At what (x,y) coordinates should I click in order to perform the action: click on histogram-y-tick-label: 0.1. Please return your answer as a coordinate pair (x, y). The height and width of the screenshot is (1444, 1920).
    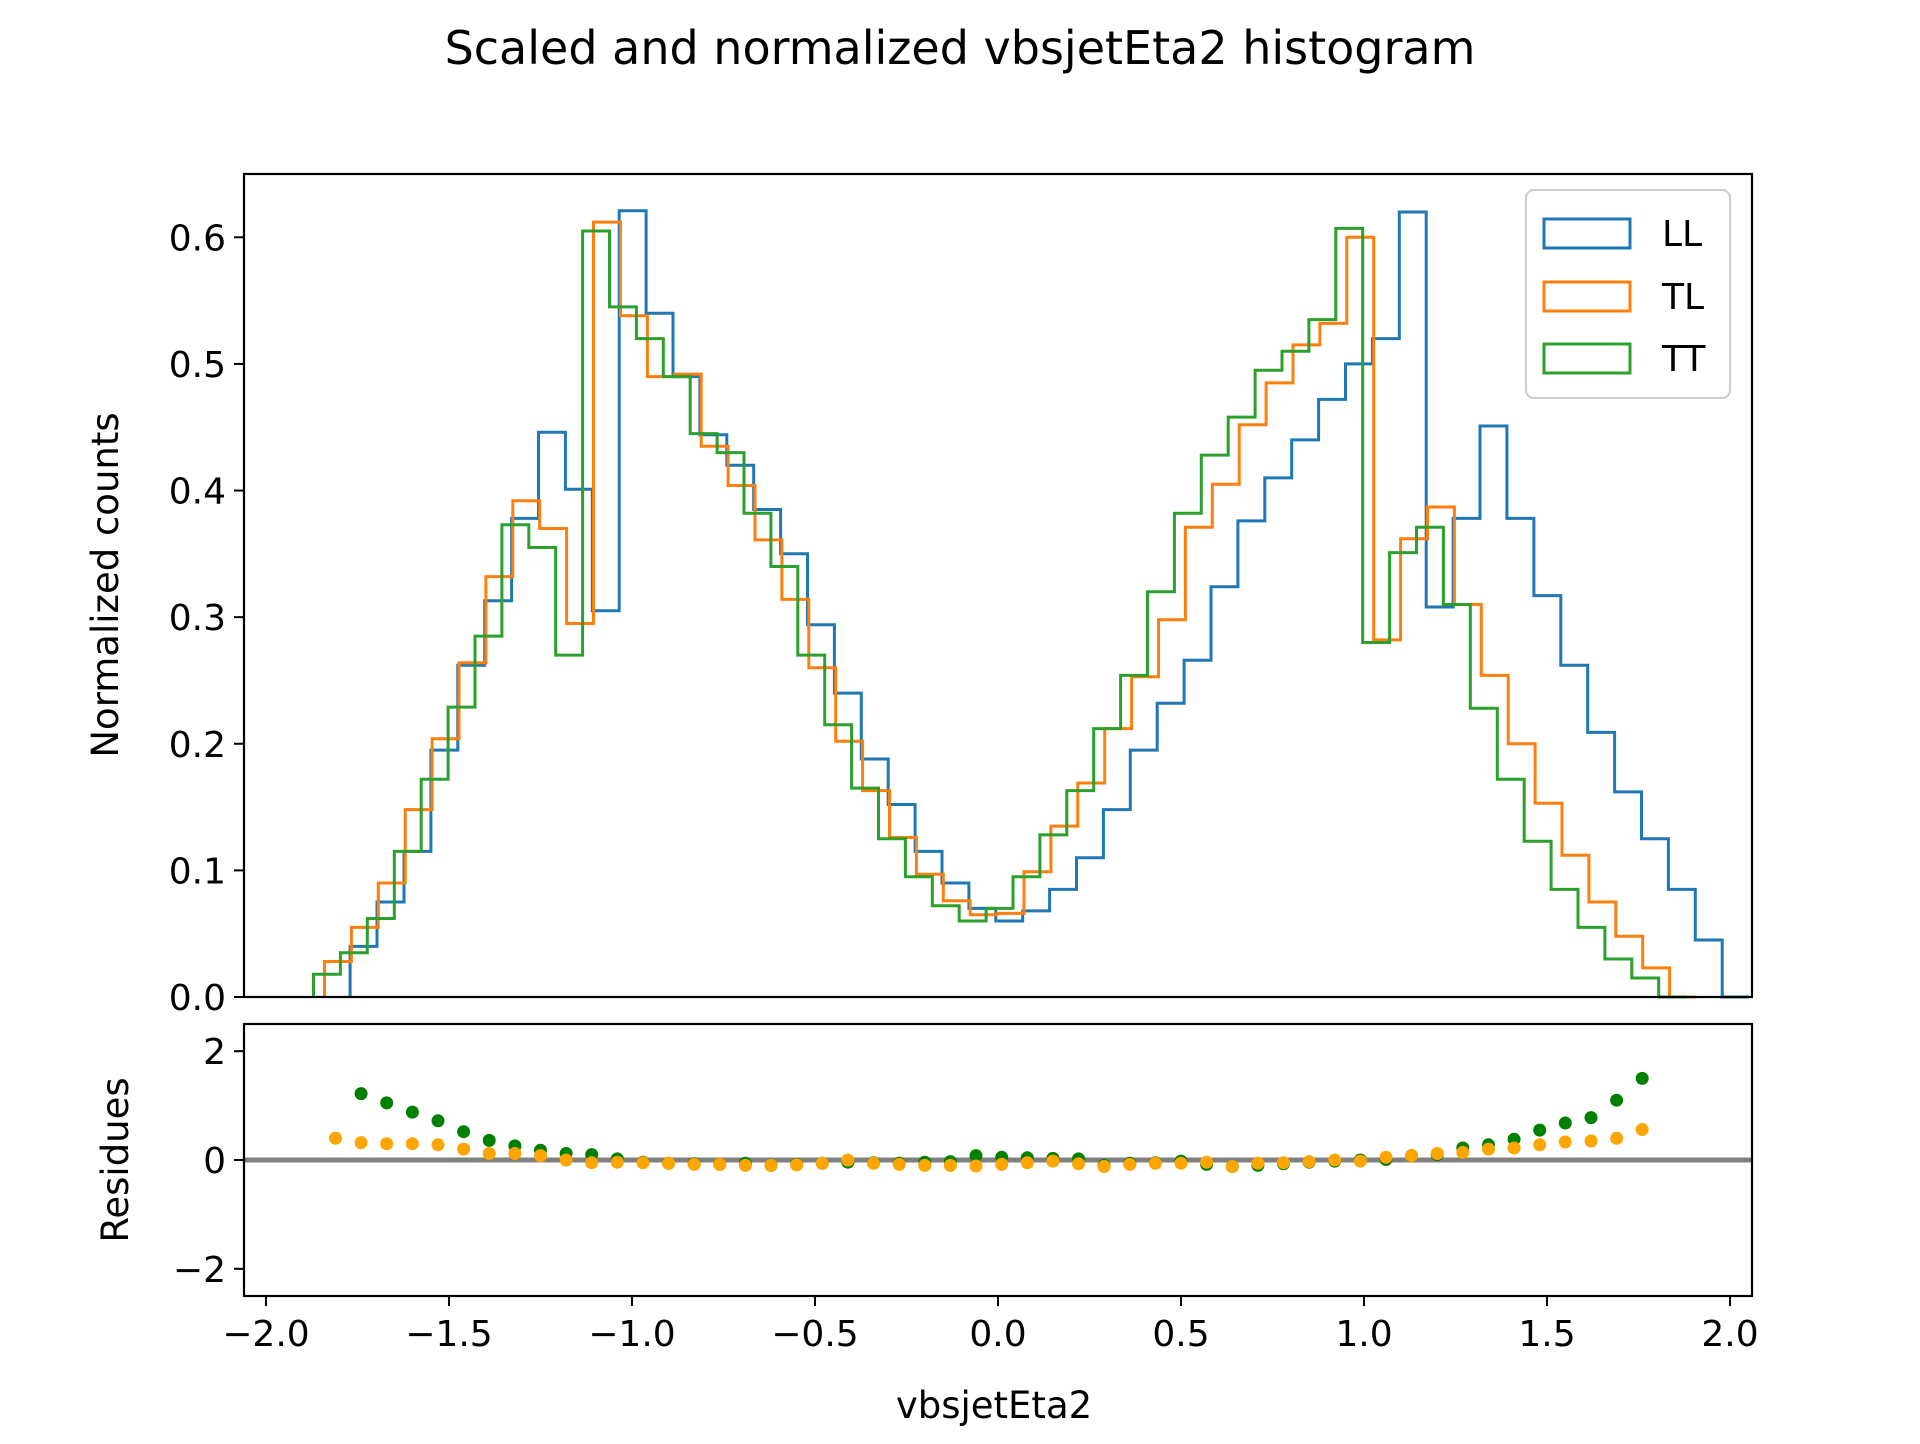
    Looking at the image, I should click on (197, 871).